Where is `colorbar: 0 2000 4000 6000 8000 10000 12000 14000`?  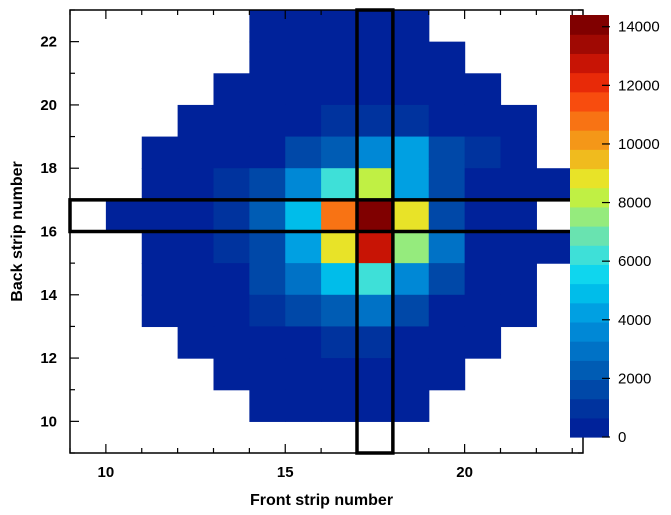
colorbar: 0 2000 4000 6000 8000 10000 12000 14000 is located at coordinates (615, 230).